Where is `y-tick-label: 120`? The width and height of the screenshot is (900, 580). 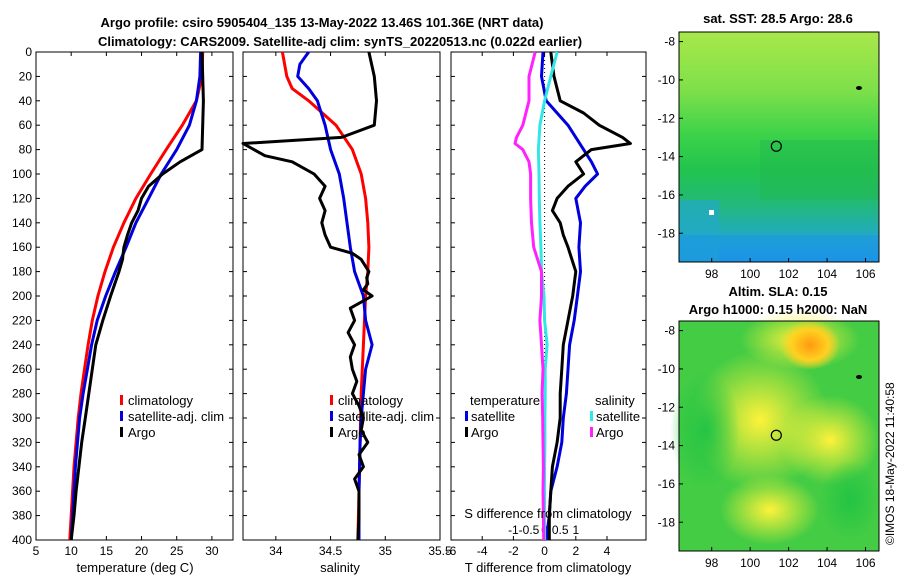 y-tick-label: 120 is located at coordinates (22, 198).